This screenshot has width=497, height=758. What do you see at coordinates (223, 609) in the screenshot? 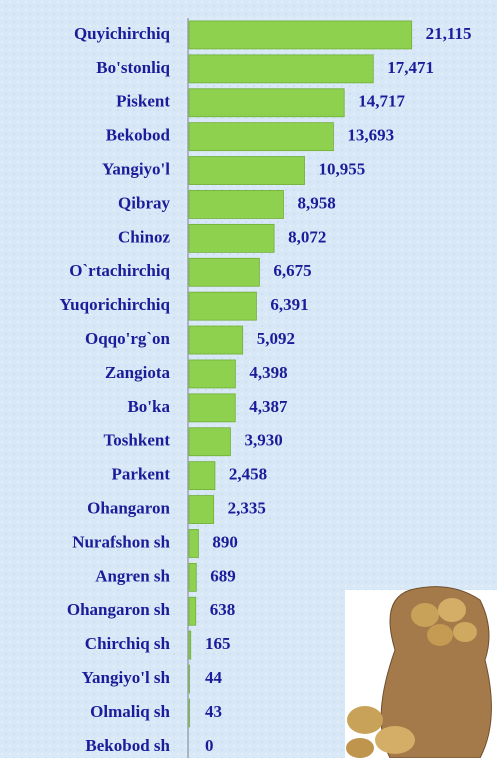
I see `value-label: 638` at bounding box center [223, 609].